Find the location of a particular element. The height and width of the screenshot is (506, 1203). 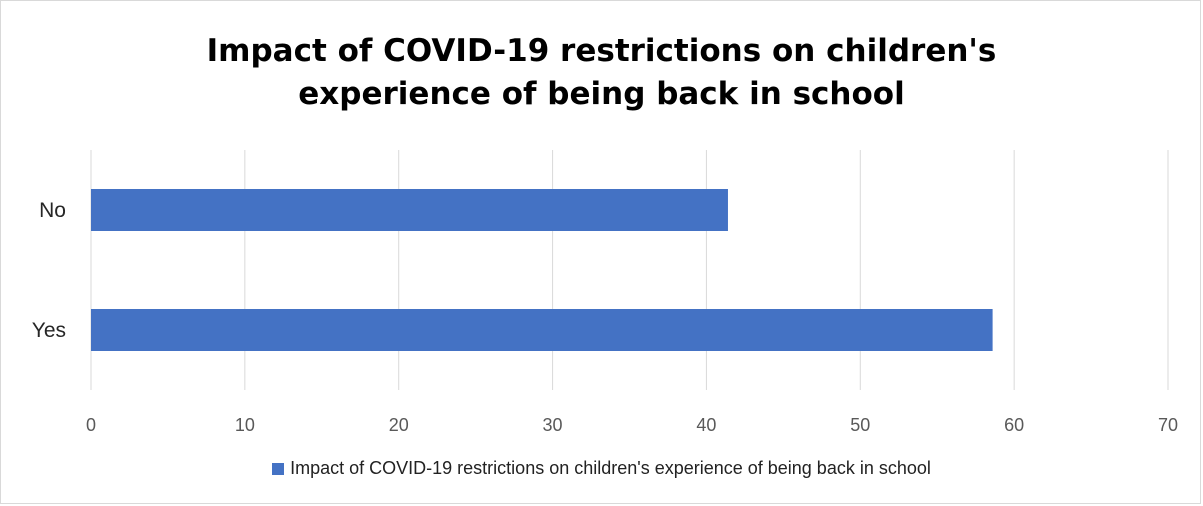

x-tick-label-70: 70 is located at coordinates (1168, 425).